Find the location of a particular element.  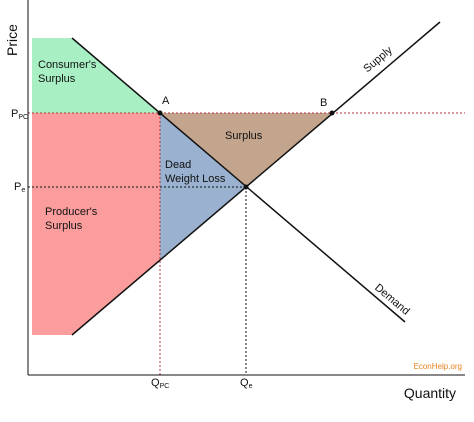

point-b-label: B is located at coordinates (323, 103).